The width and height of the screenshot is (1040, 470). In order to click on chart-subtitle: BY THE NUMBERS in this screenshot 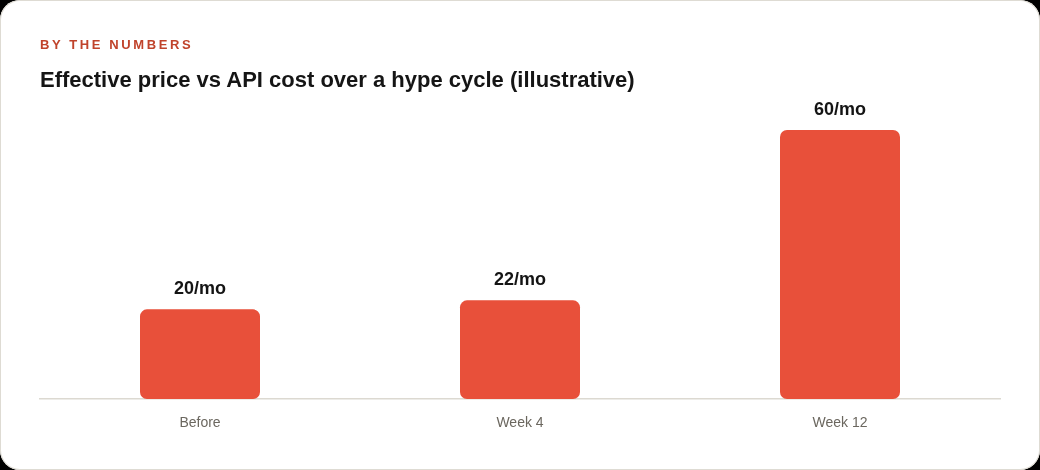, I will do `click(117, 45)`.